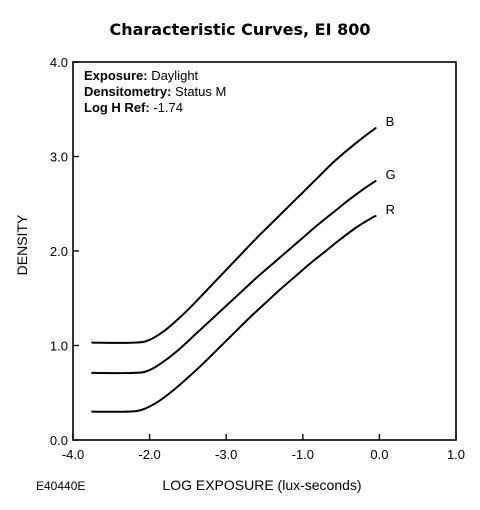 The width and height of the screenshot is (480, 510). Describe the element at coordinates (226, 454) in the screenshot. I see `x-tick-label: -3.0` at that location.